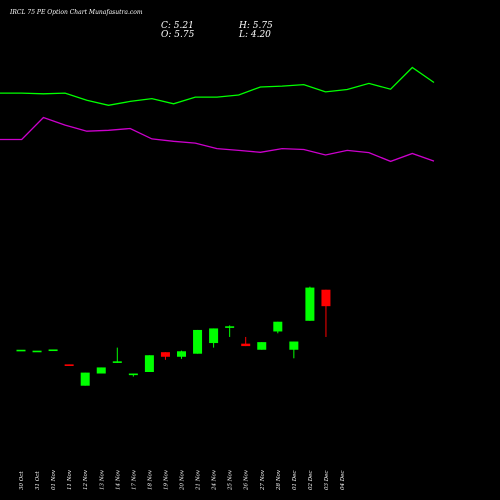 This screenshot has height=500, width=500. I want to click on low-value: L: 4.20, so click(255, 35).